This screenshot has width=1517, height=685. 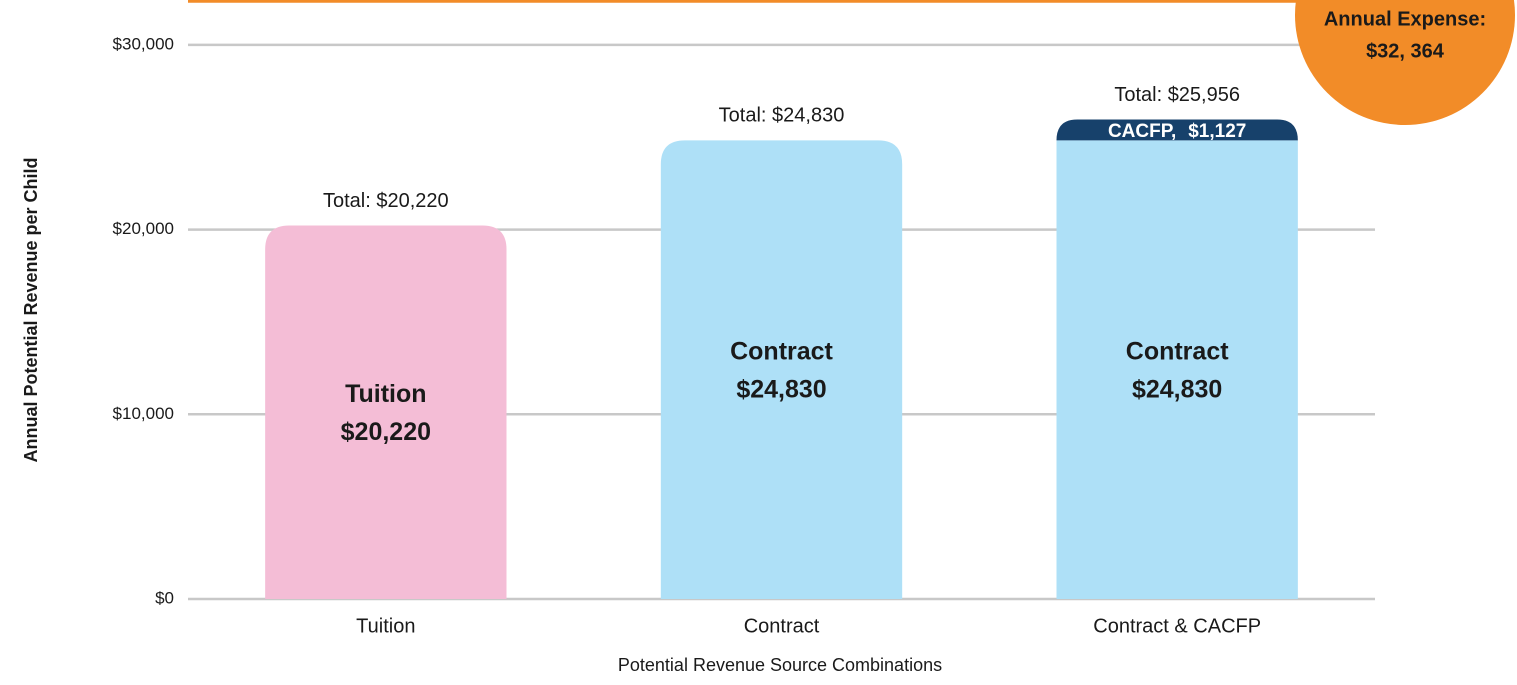 What do you see at coordinates (1405, 51) in the screenshot?
I see `expense-label: $32, 364` at bounding box center [1405, 51].